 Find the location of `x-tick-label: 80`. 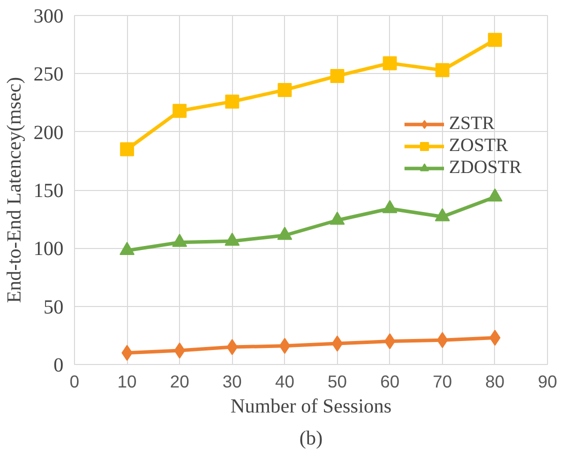

x-tick-label: 80 is located at coordinates (495, 382).